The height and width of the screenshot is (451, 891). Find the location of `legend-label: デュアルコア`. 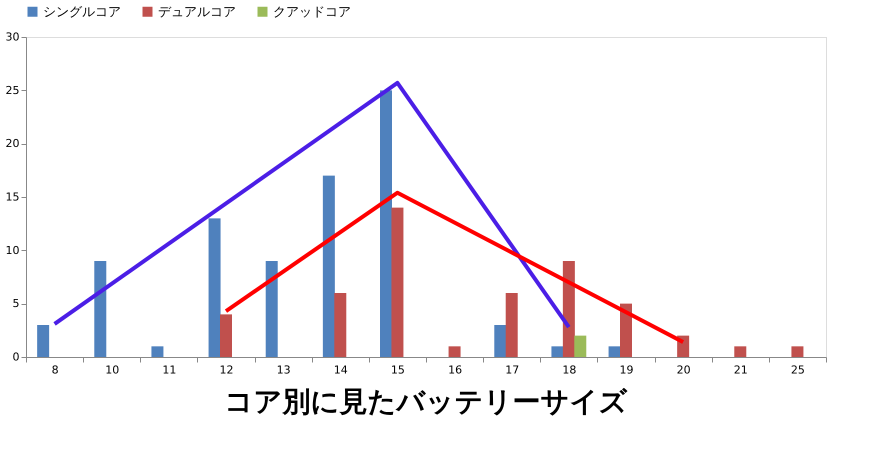

legend-label: デュアルコア is located at coordinates (197, 12).